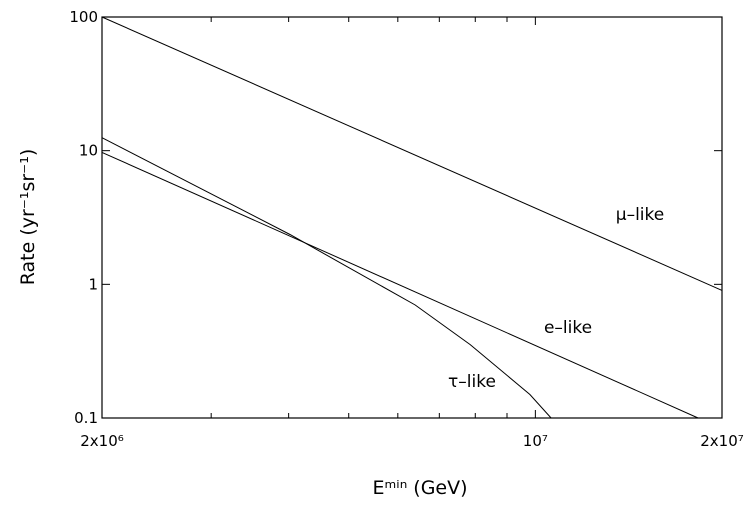 This screenshot has width=752, height=510. I want to click on y-tick-label: 10, so click(88, 151).